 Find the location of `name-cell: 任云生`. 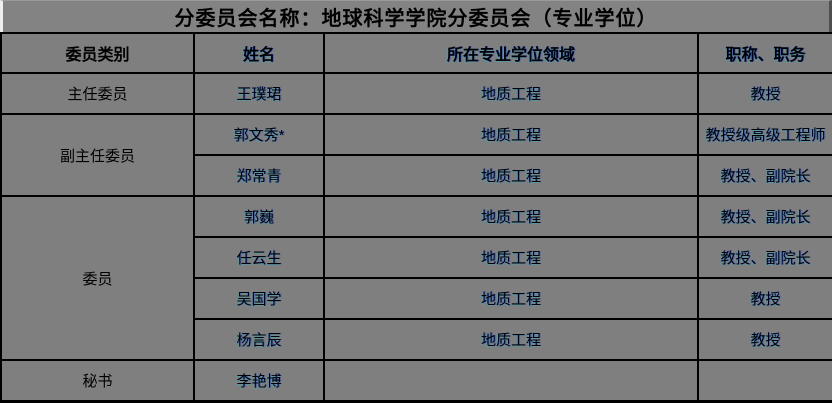

name-cell: 任云生 is located at coordinates (259, 257).